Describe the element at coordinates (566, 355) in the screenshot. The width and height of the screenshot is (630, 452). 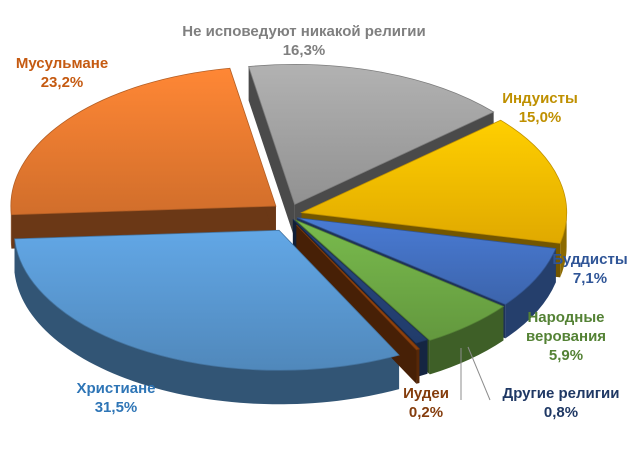
I see `data-label-value: 5,9%` at that location.